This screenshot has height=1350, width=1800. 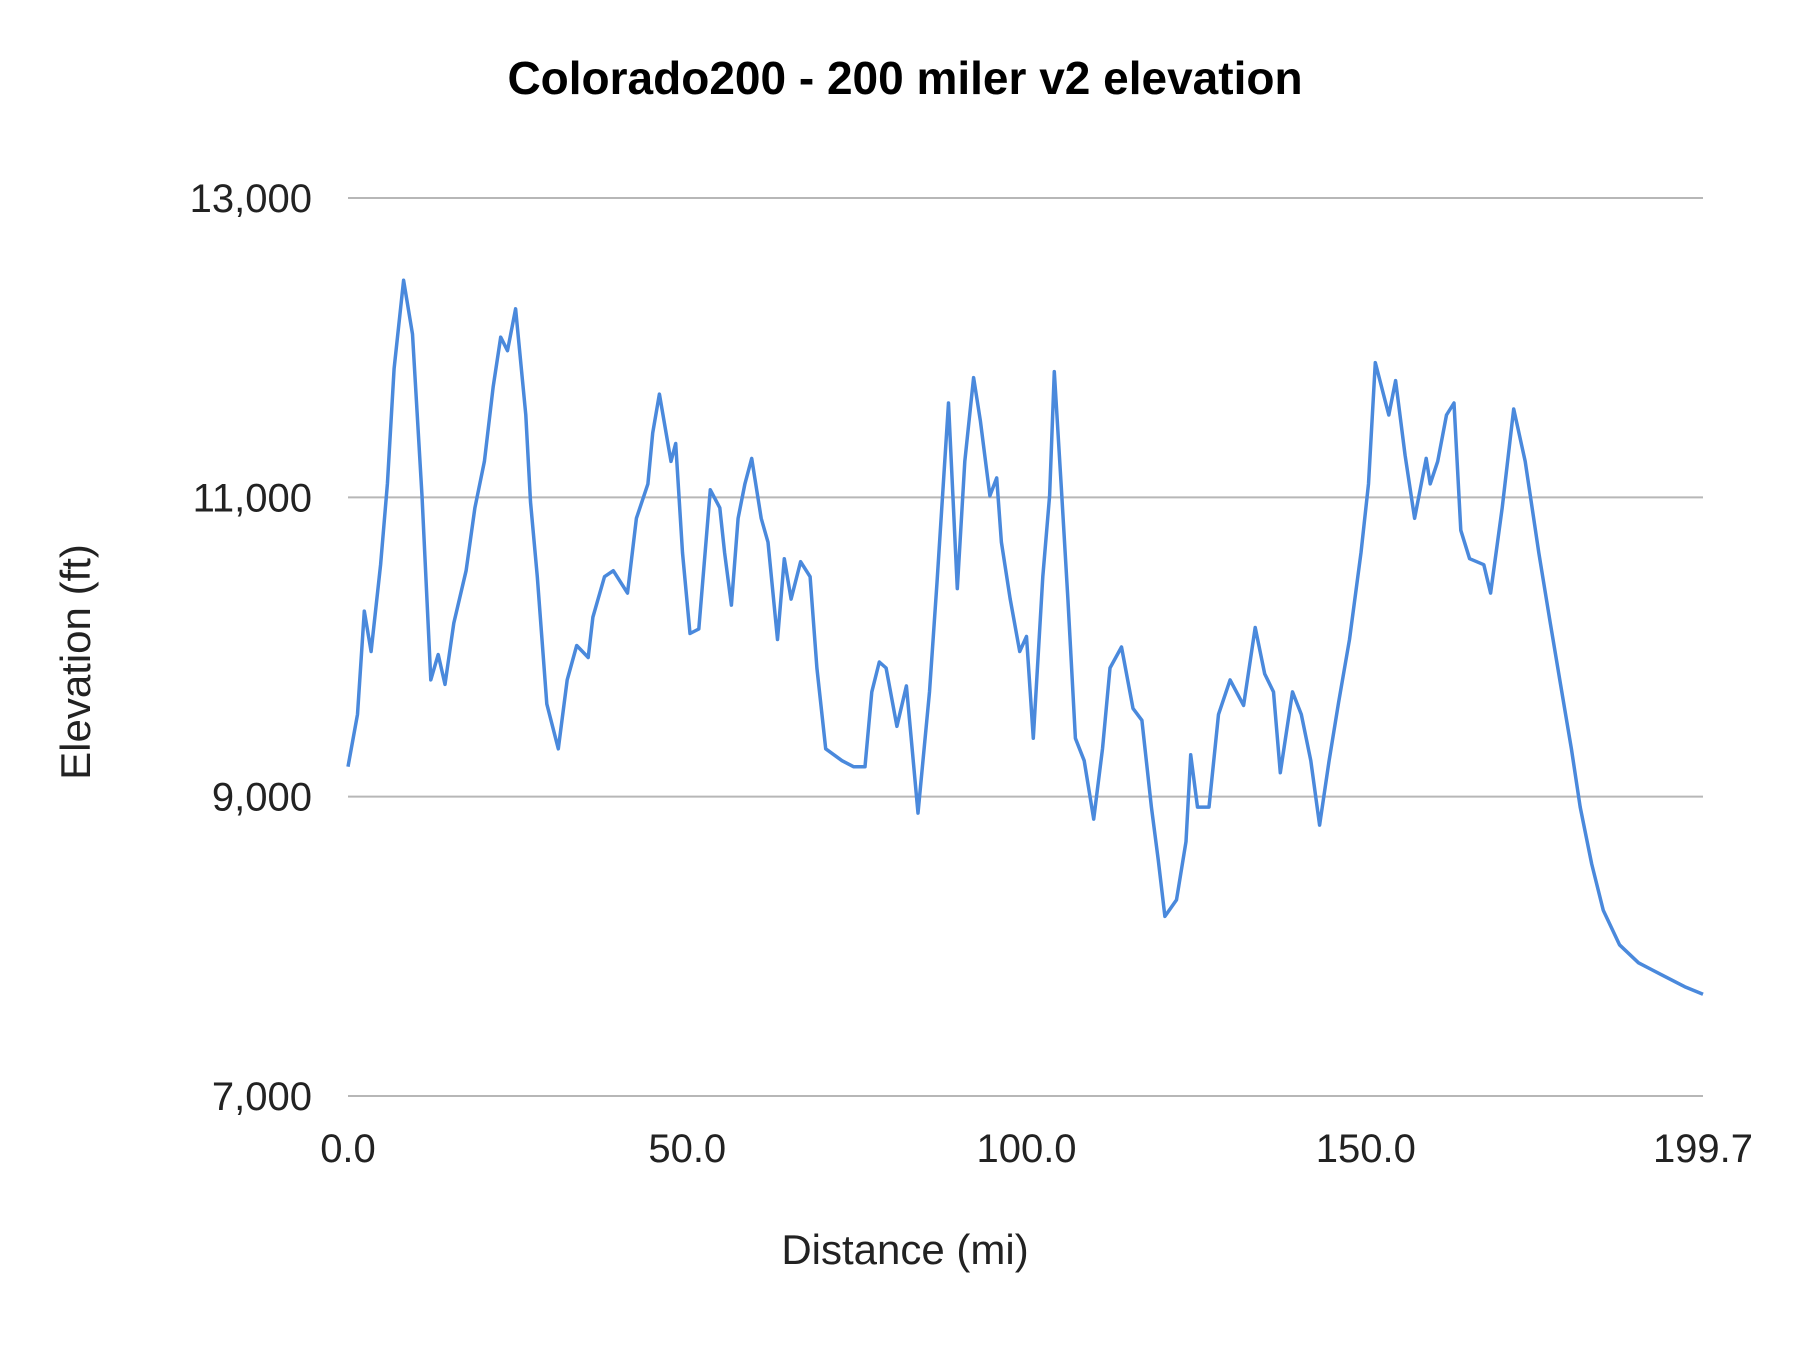 What do you see at coordinates (75, 662) in the screenshot?
I see `y-axis-label: Elevation (ft)` at bounding box center [75, 662].